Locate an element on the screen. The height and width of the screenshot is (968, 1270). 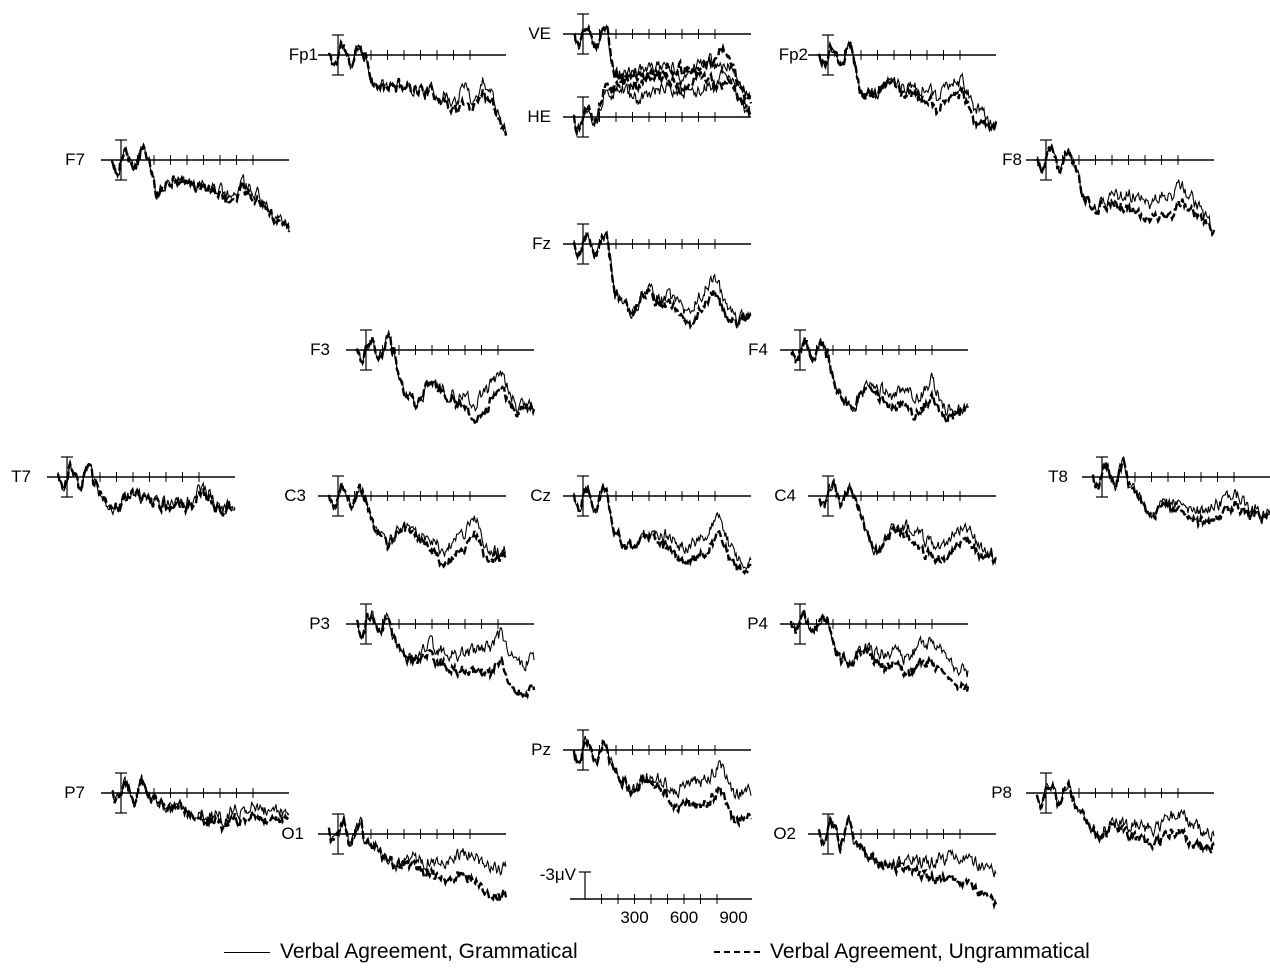
channel-c4: C4 is located at coordinates (886, 521).